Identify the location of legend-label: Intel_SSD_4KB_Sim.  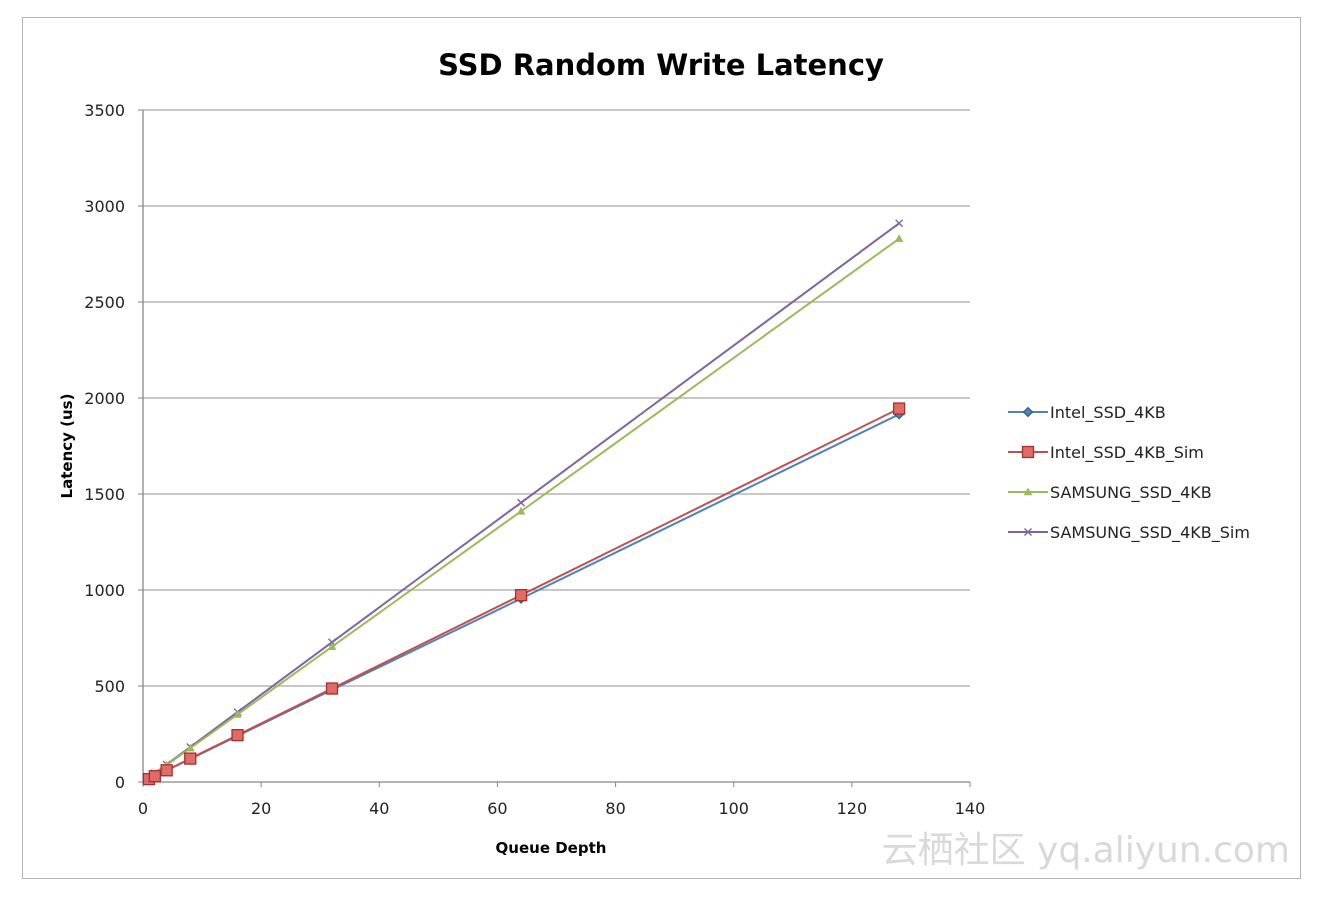
(1127, 453).